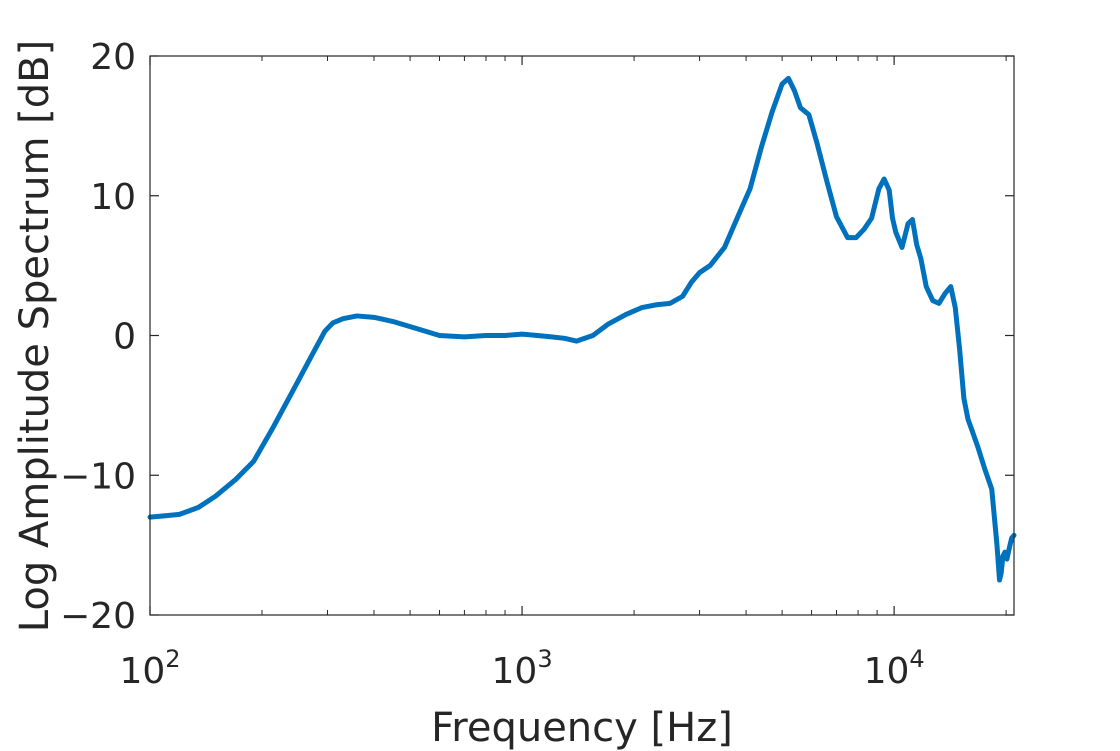 The image size is (1120, 751). I want to click on y-tick-labels: 20 10 0 −10 −20, so click(98, 337).